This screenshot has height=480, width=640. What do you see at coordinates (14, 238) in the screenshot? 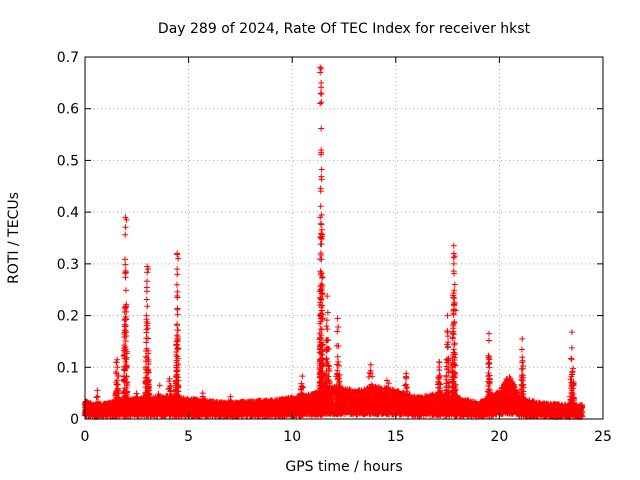
I see `y-axis-label: ROTI / TECUs` at bounding box center [14, 238].